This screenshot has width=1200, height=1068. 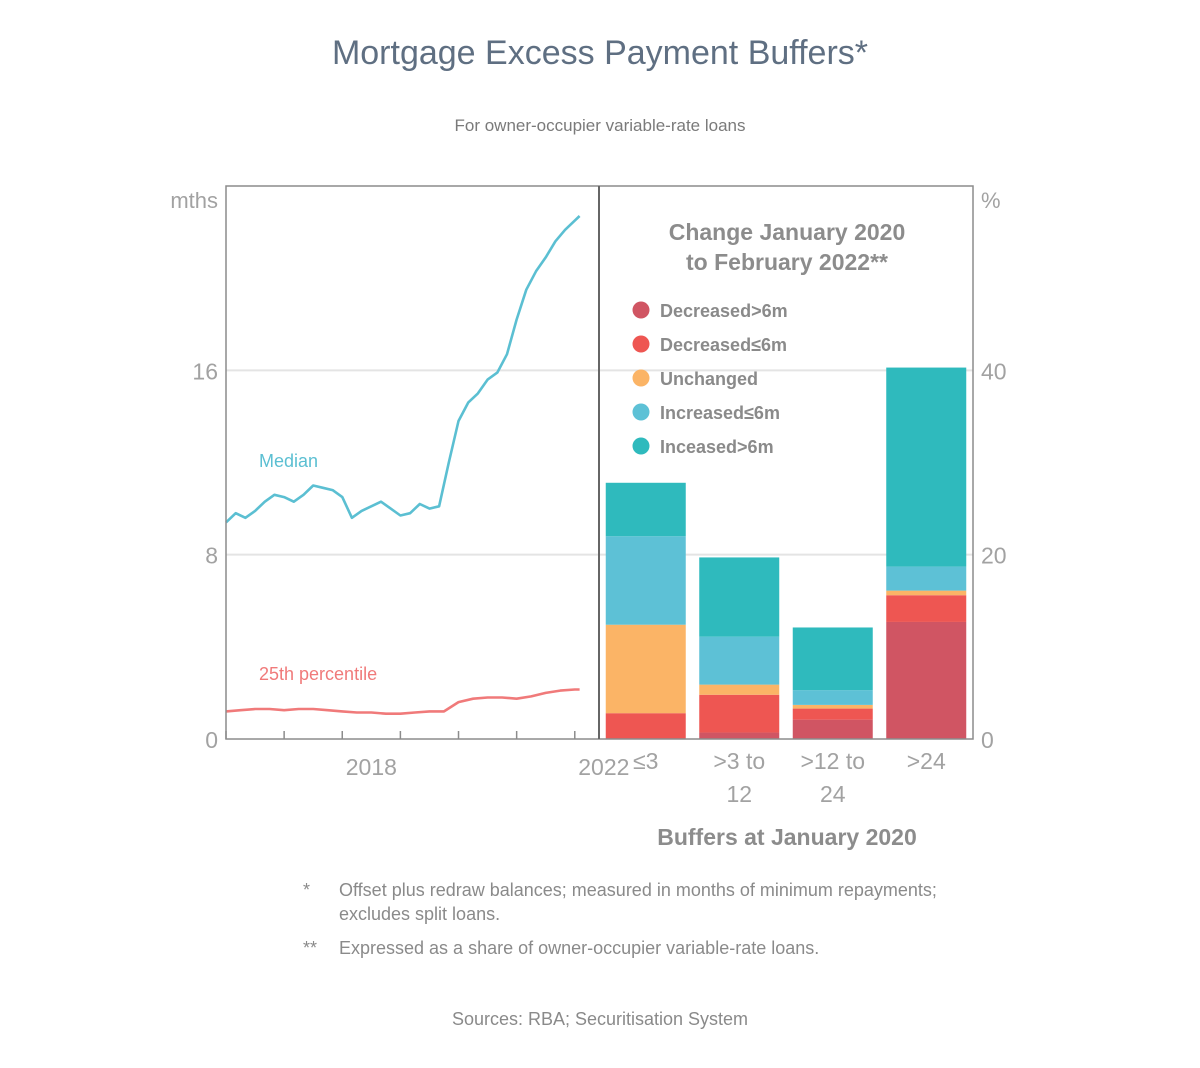 What do you see at coordinates (994, 371) in the screenshot?
I see `right-ytick-label-2: 40` at bounding box center [994, 371].